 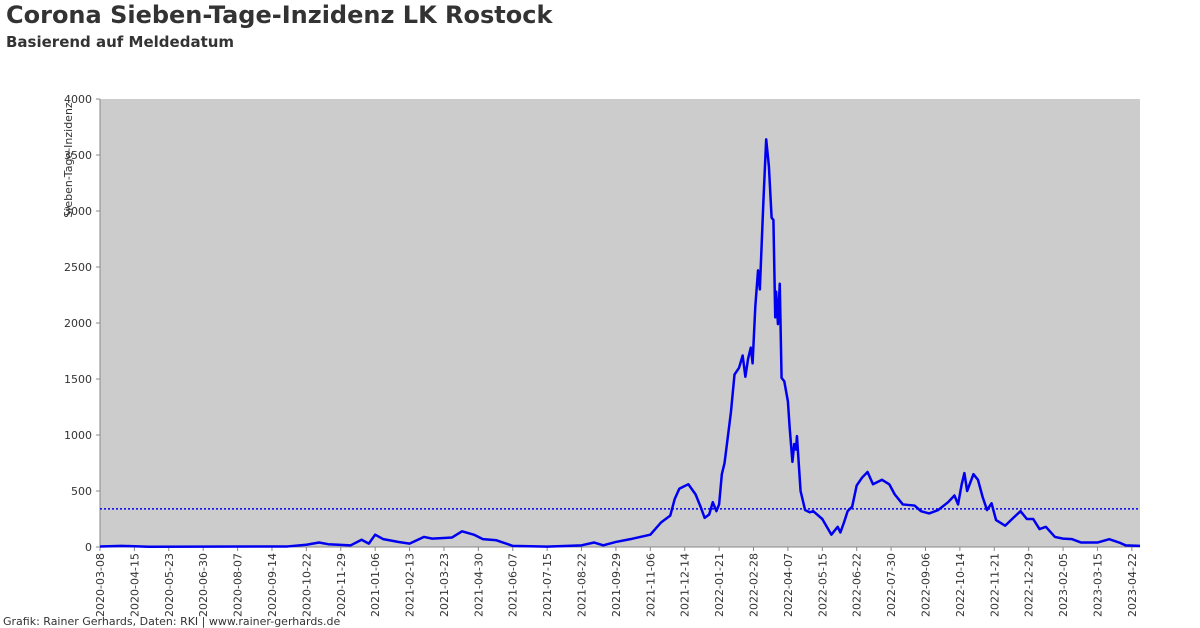 I want to click on x-tick-label: 2022-12-29, so click(x=1029, y=585).